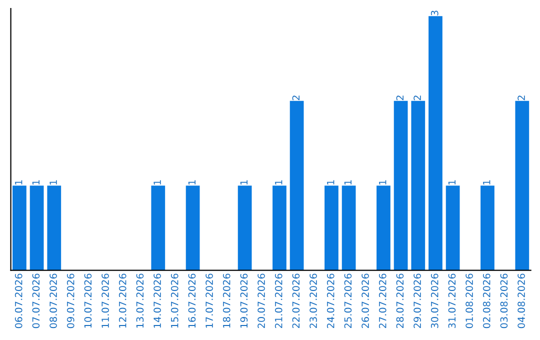 The width and height of the screenshot is (540, 340). Describe the element at coordinates (313, 301) in the screenshot. I see `x-tick-label: 23.07.2026` at that location.